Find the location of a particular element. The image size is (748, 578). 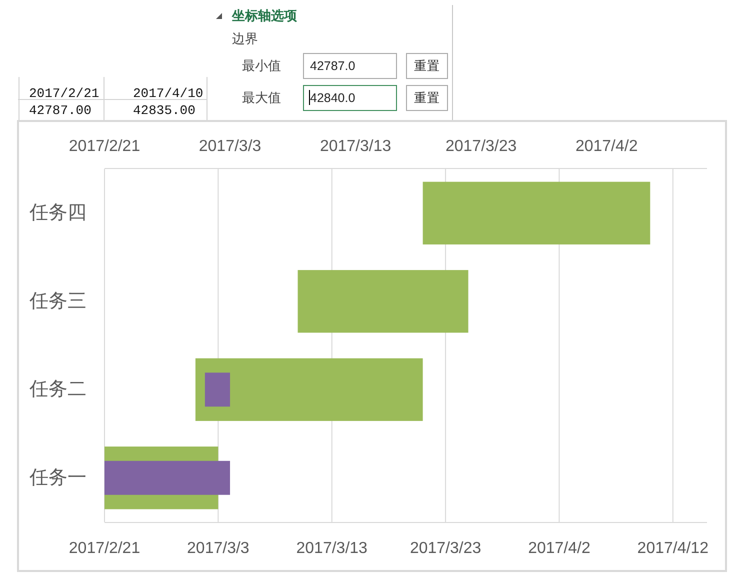

y-tick-label: 任务四 is located at coordinates (57, 213).